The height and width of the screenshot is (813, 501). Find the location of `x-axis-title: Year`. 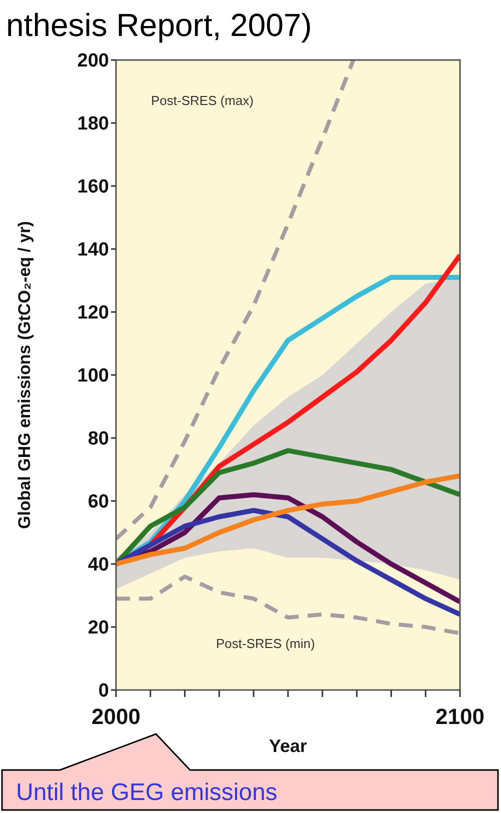

x-axis-title: Year is located at coordinates (288, 746).